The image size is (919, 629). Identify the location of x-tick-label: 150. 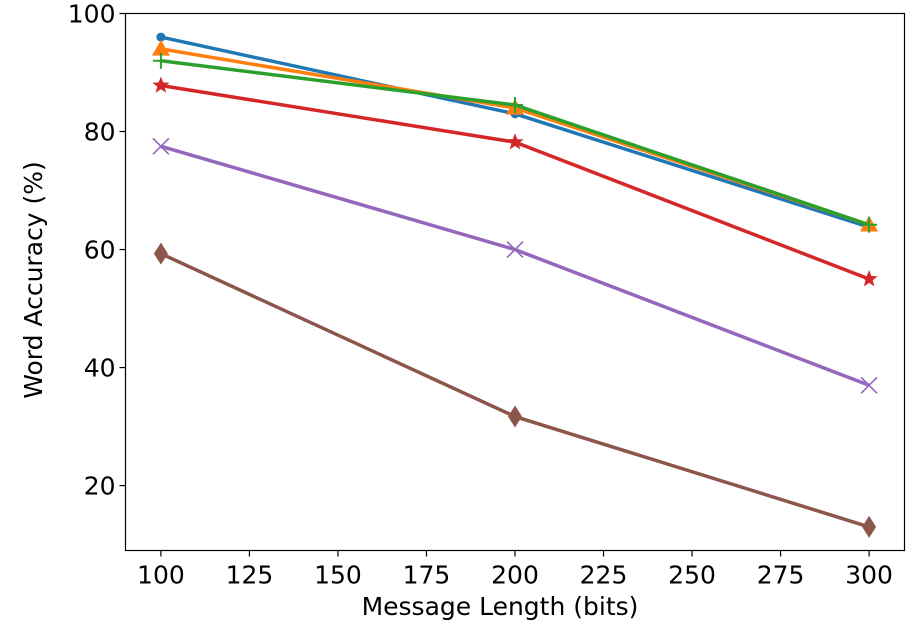
(338, 575).